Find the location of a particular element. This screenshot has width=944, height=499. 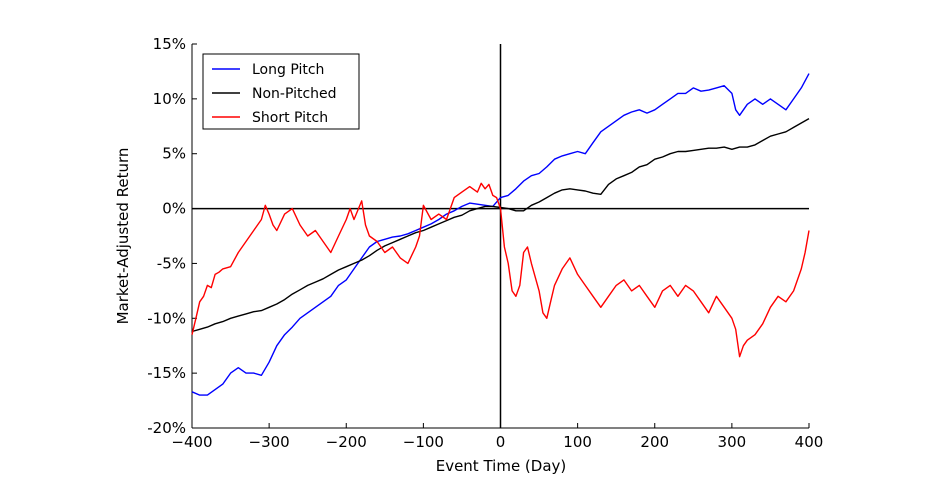

x-tick-label: 400 is located at coordinates (809, 442).